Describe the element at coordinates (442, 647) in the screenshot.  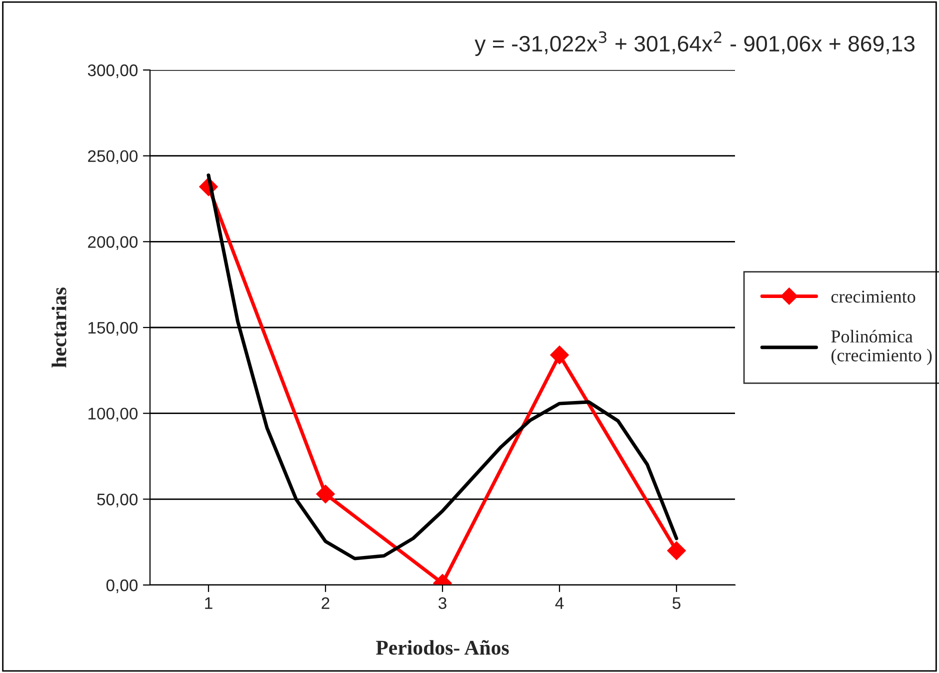
I see `x-axis-title: Periodos- Años` at that location.